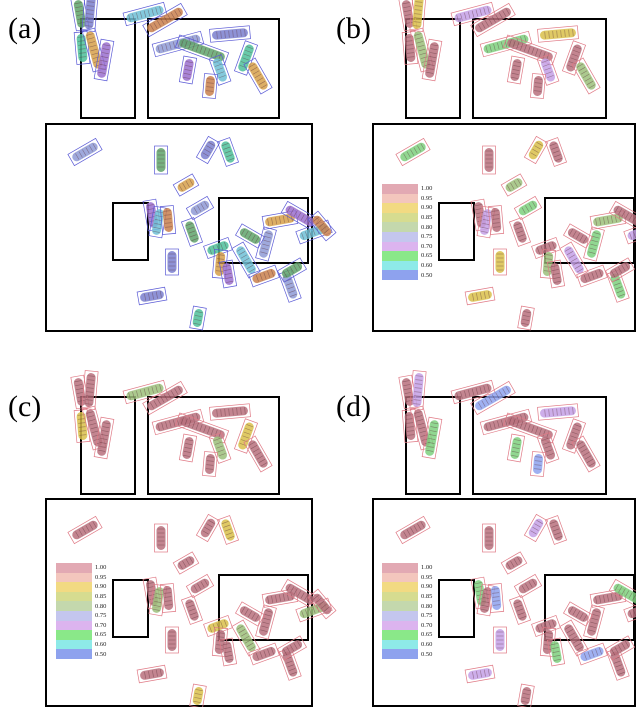 This screenshot has width=636, height=707. I want to click on legend-c: 1.00 0.95 0.90 0.85 0.80 0.75 0.70 0.65 0.60 0.50, so click(84, 611).